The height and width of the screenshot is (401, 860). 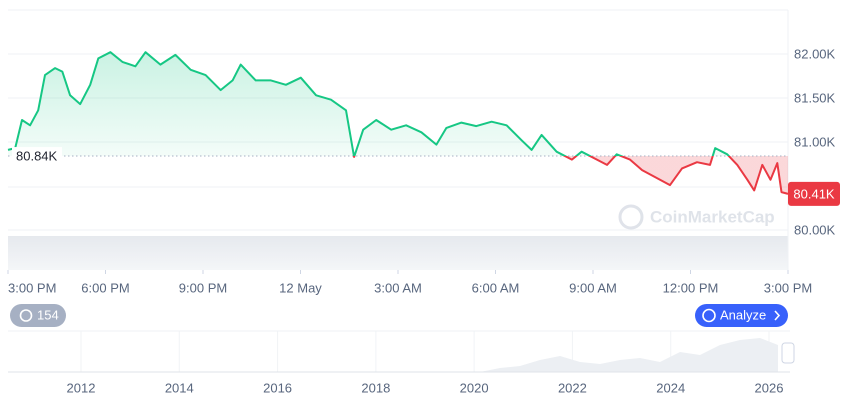 I want to click on y-tick-label: 80.00K, so click(x=815, y=229).